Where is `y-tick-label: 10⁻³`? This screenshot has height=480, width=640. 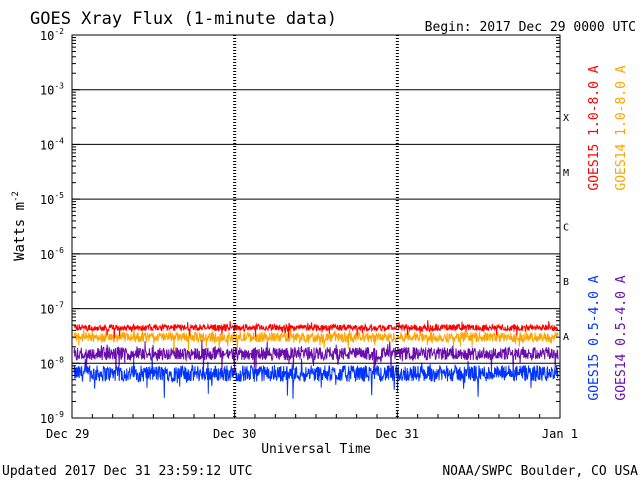
y-tick-label: 10⁻³ is located at coordinates (52, 90).